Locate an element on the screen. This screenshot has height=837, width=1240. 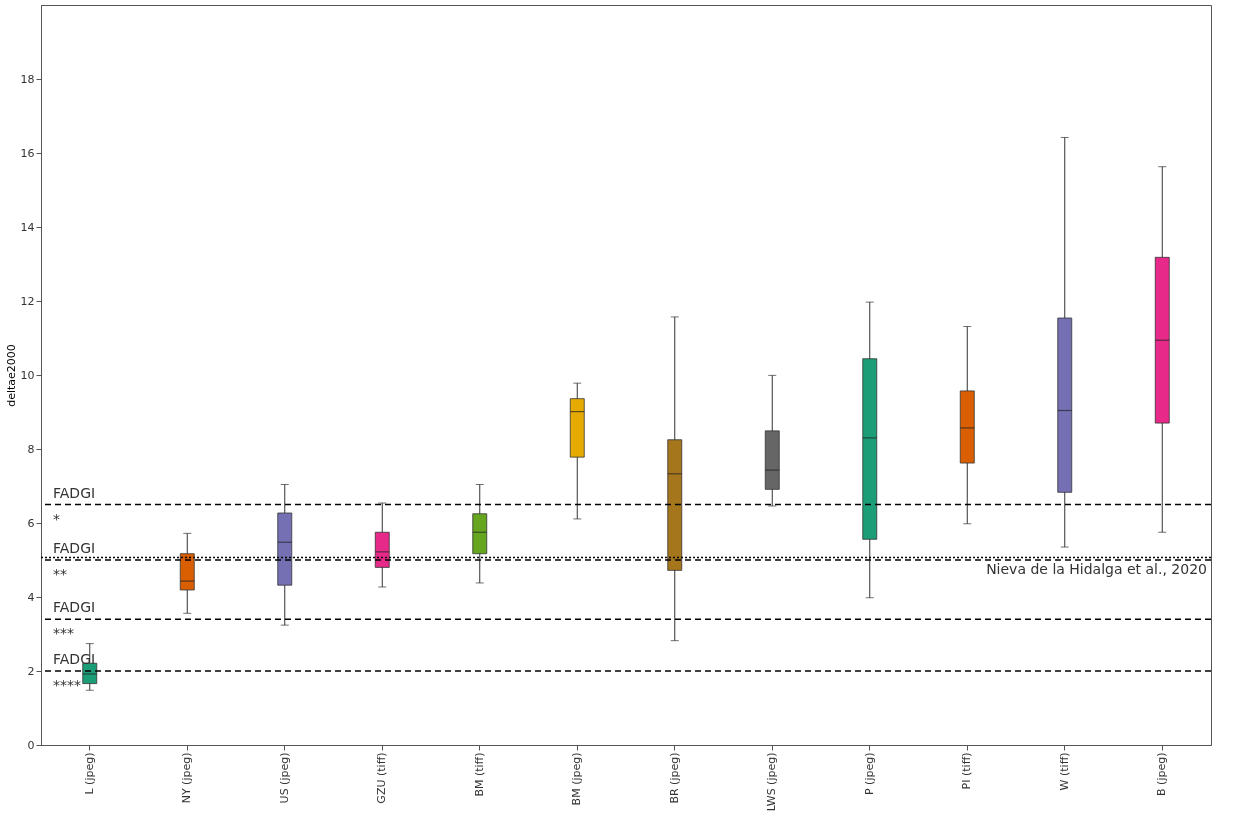
x-tick-label: NY (jpeg) is located at coordinates (187, 778).